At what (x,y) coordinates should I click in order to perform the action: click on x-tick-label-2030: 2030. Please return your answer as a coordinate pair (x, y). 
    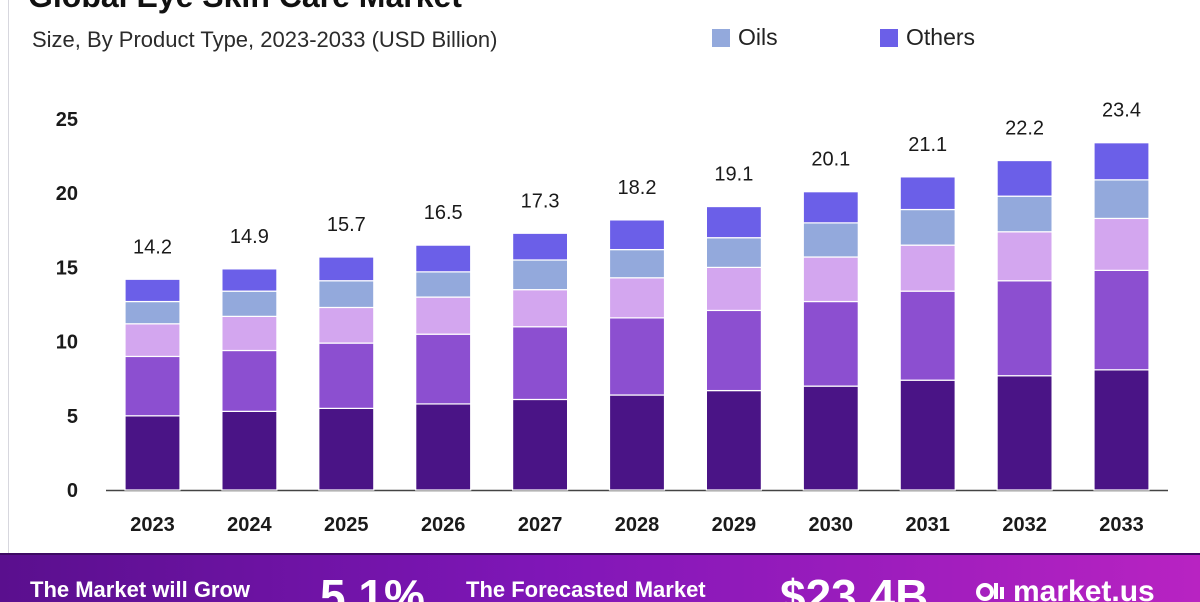
    Looking at the image, I should click on (831, 525).